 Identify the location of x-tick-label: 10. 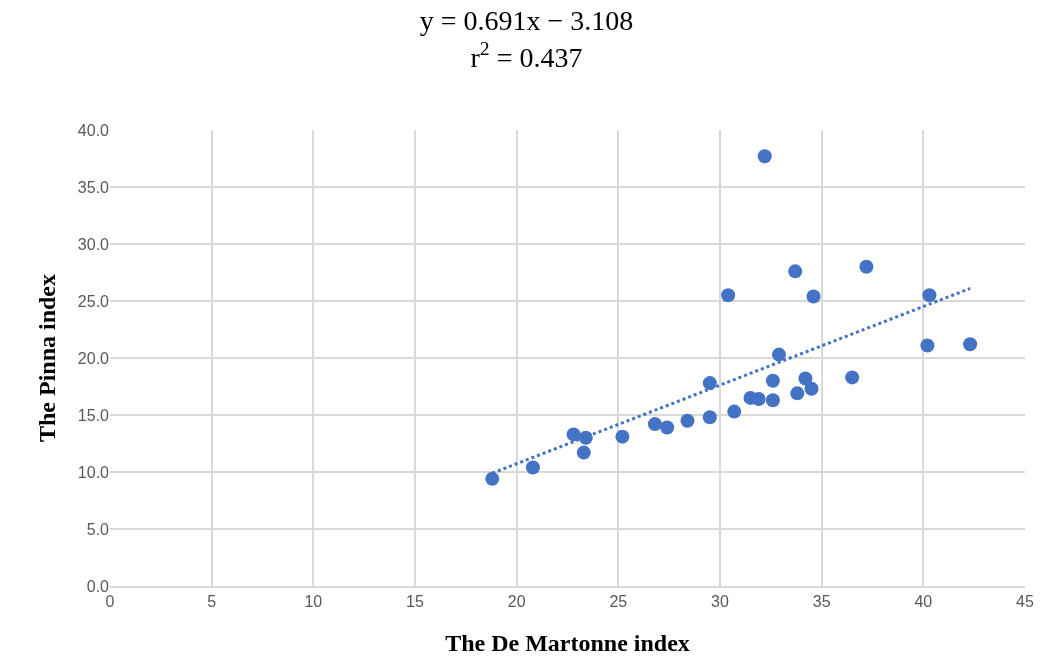
(313, 602).